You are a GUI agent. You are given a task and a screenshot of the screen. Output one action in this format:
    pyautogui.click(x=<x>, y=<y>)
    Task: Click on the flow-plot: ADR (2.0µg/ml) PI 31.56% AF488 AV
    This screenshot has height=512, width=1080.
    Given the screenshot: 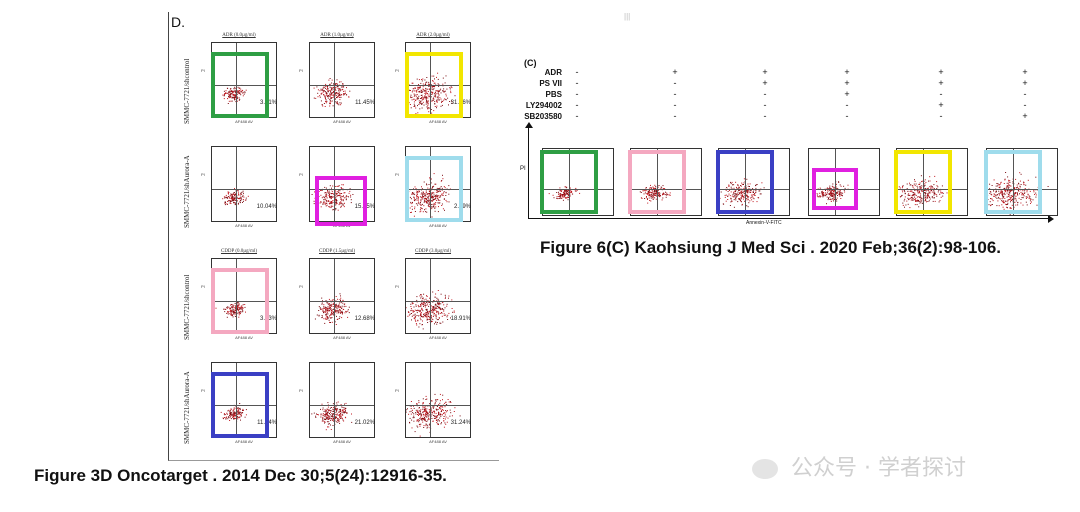 What is the action you would take?
    pyautogui.click(x=428, y=80)
    